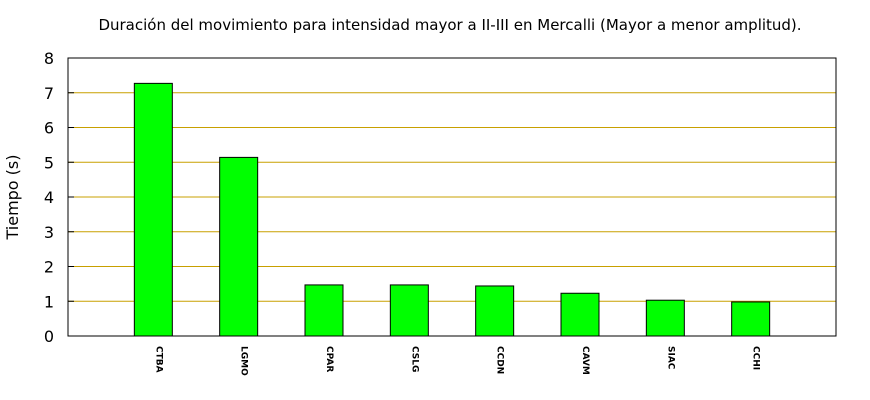 Image resolution: width=870 pixels, height=400 pixels. I want to click on x-tick-label: LGMO, so click(244, 361).